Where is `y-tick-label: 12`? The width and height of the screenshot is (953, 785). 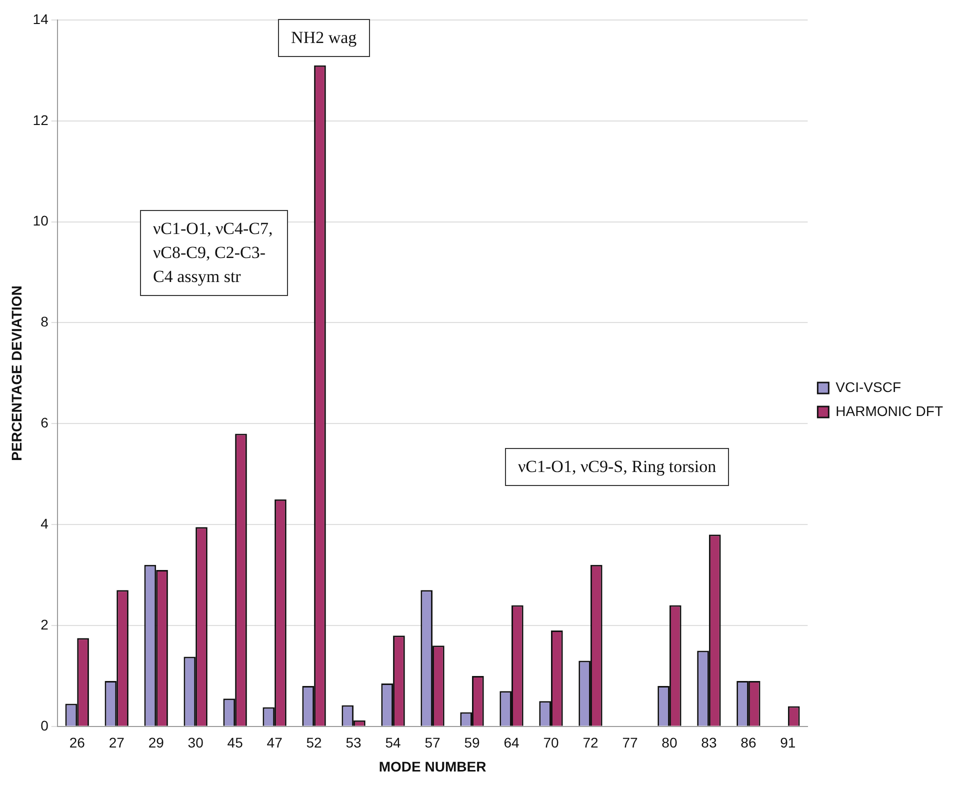 y-tick-label: 12 is located at coordinates (40, 120).